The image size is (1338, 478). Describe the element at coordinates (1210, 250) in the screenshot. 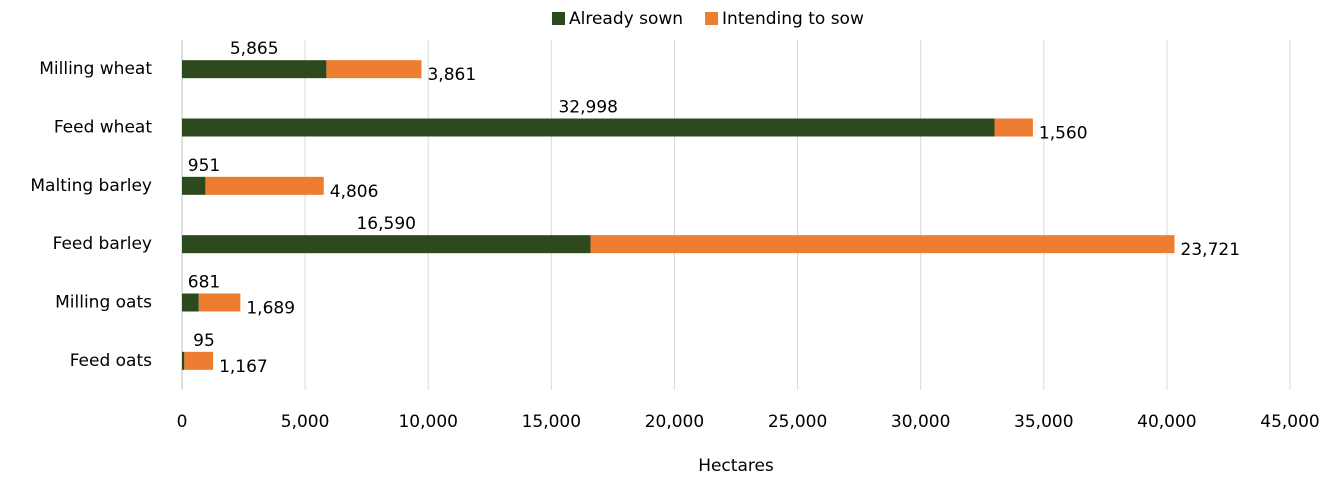

I see `data-label: 23,721` at that location.